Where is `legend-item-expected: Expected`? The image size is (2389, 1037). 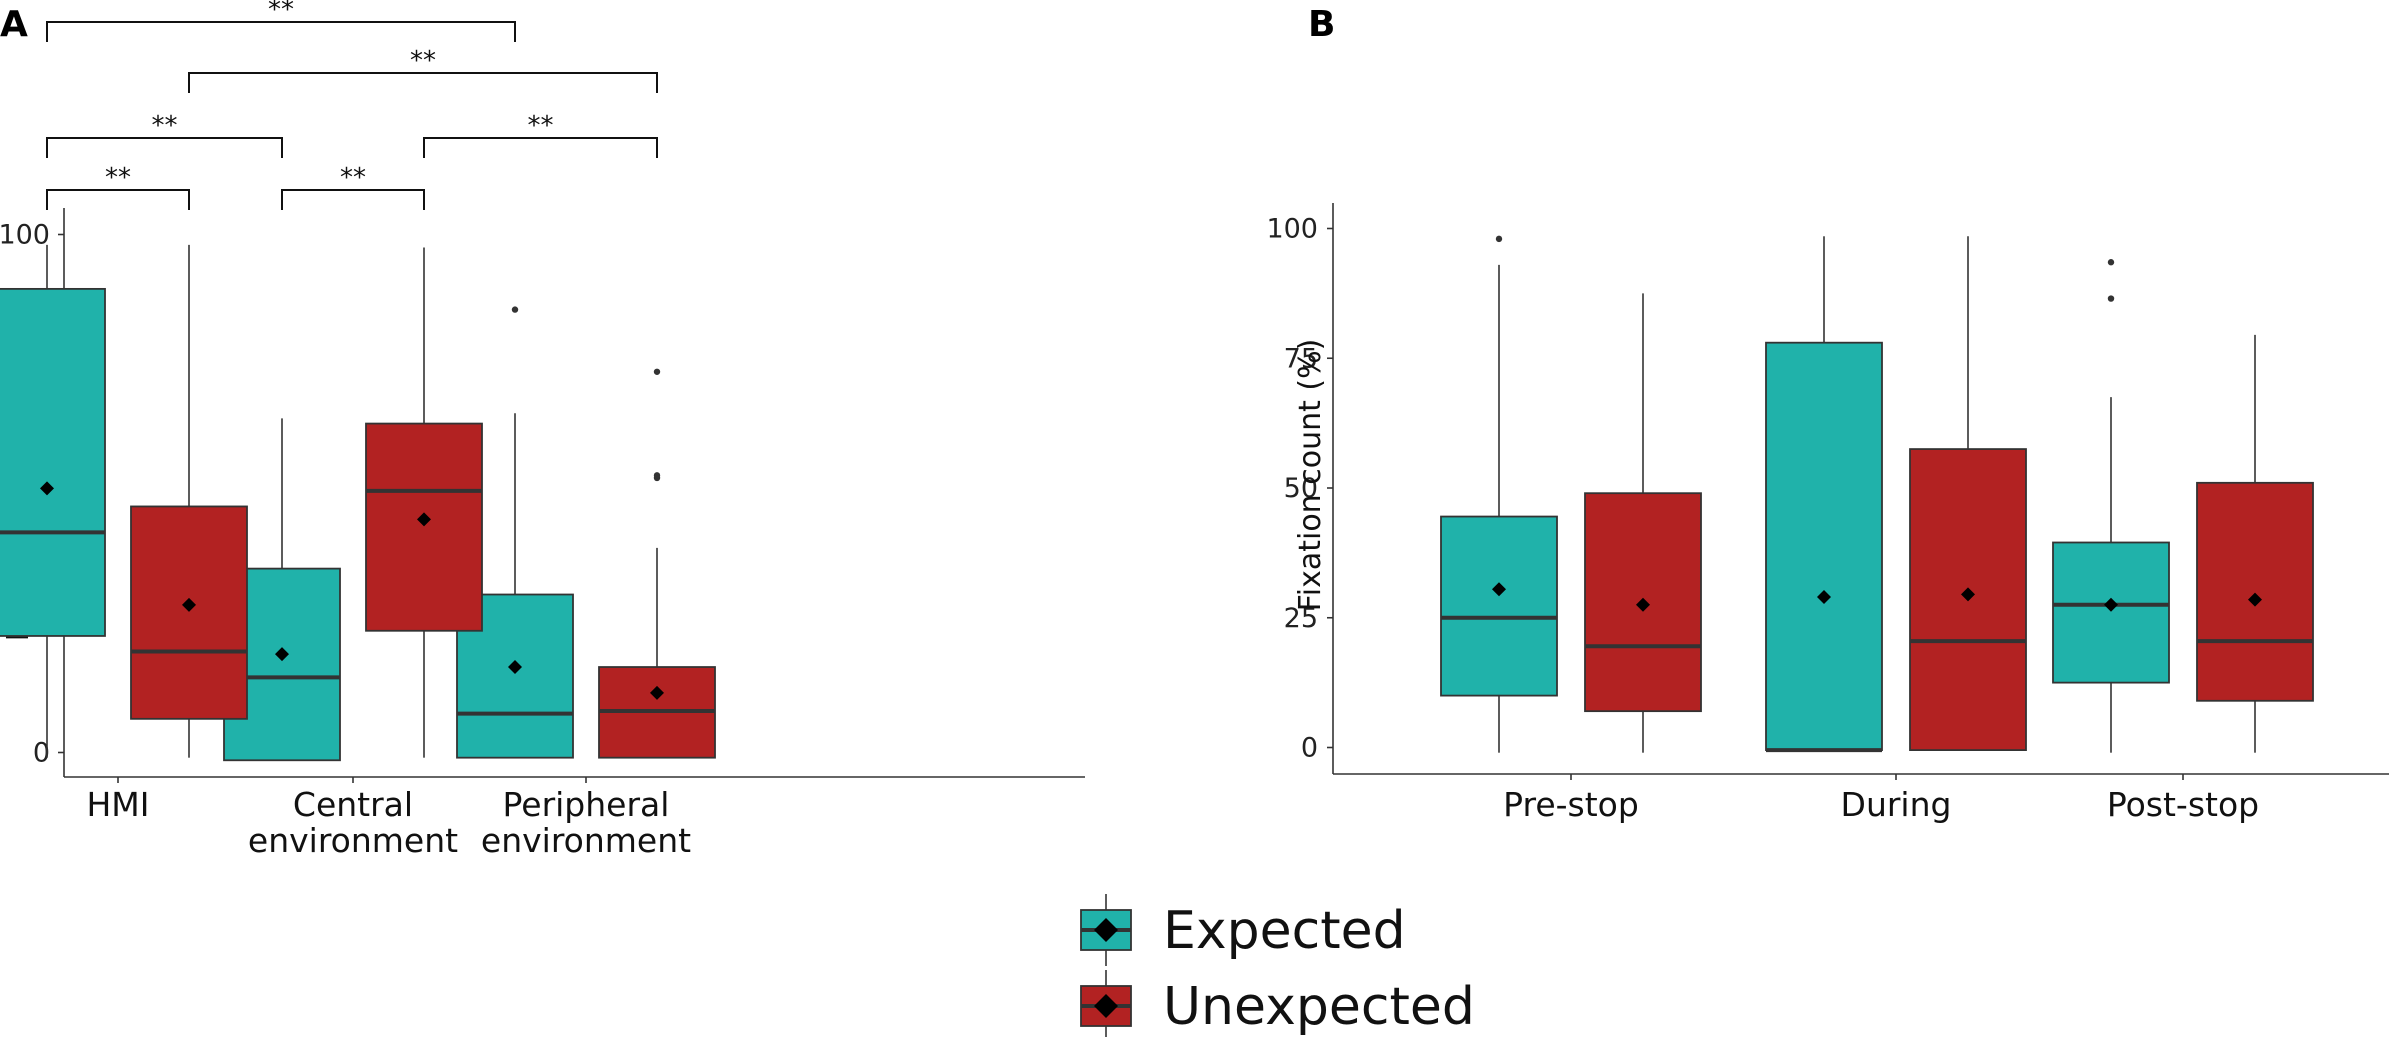 legend-item-expected: Expected is located at coordinates (1243, 930).